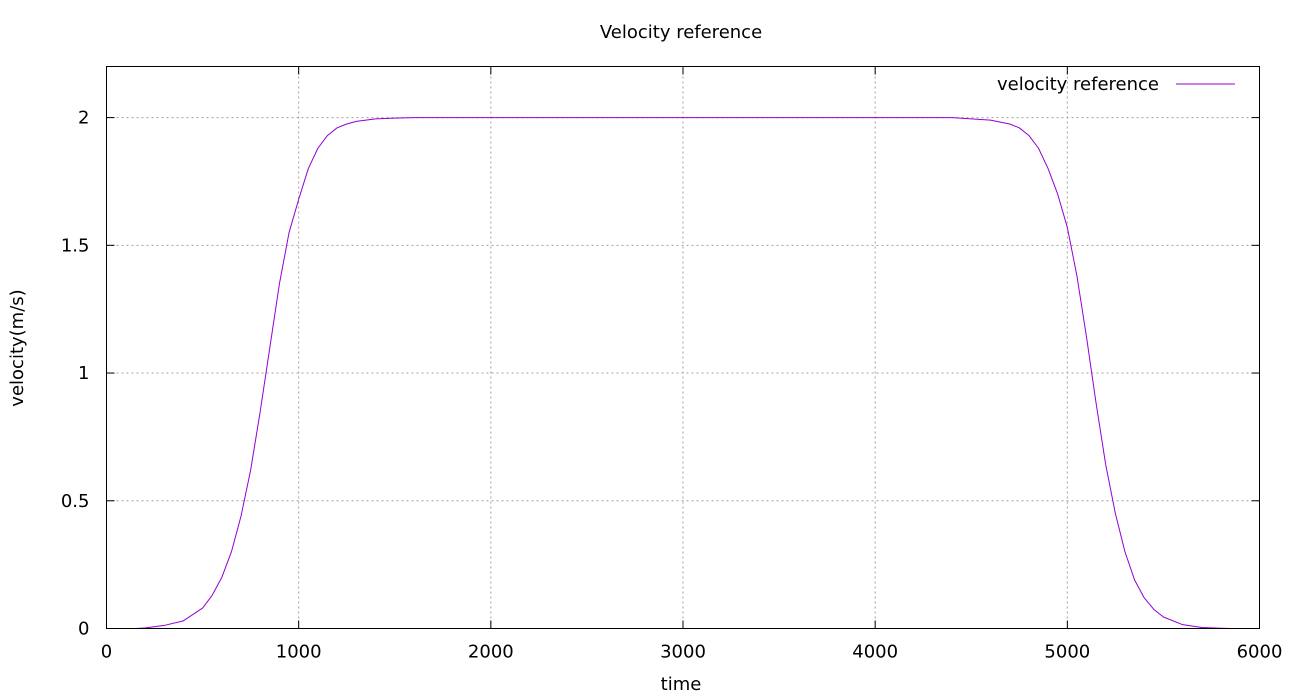  What do you see at coordinates (1067, 652) in the screenshot?
I see `x-tick-label: 5000` at bounding box center [1067, 652].